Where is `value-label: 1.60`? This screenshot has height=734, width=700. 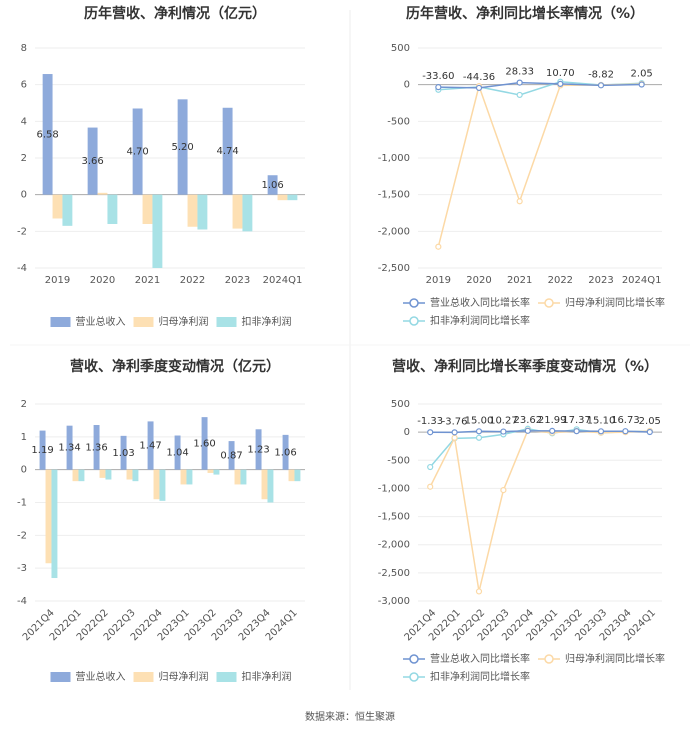
value-label: 1.60 is located at coordinates (204, 443).